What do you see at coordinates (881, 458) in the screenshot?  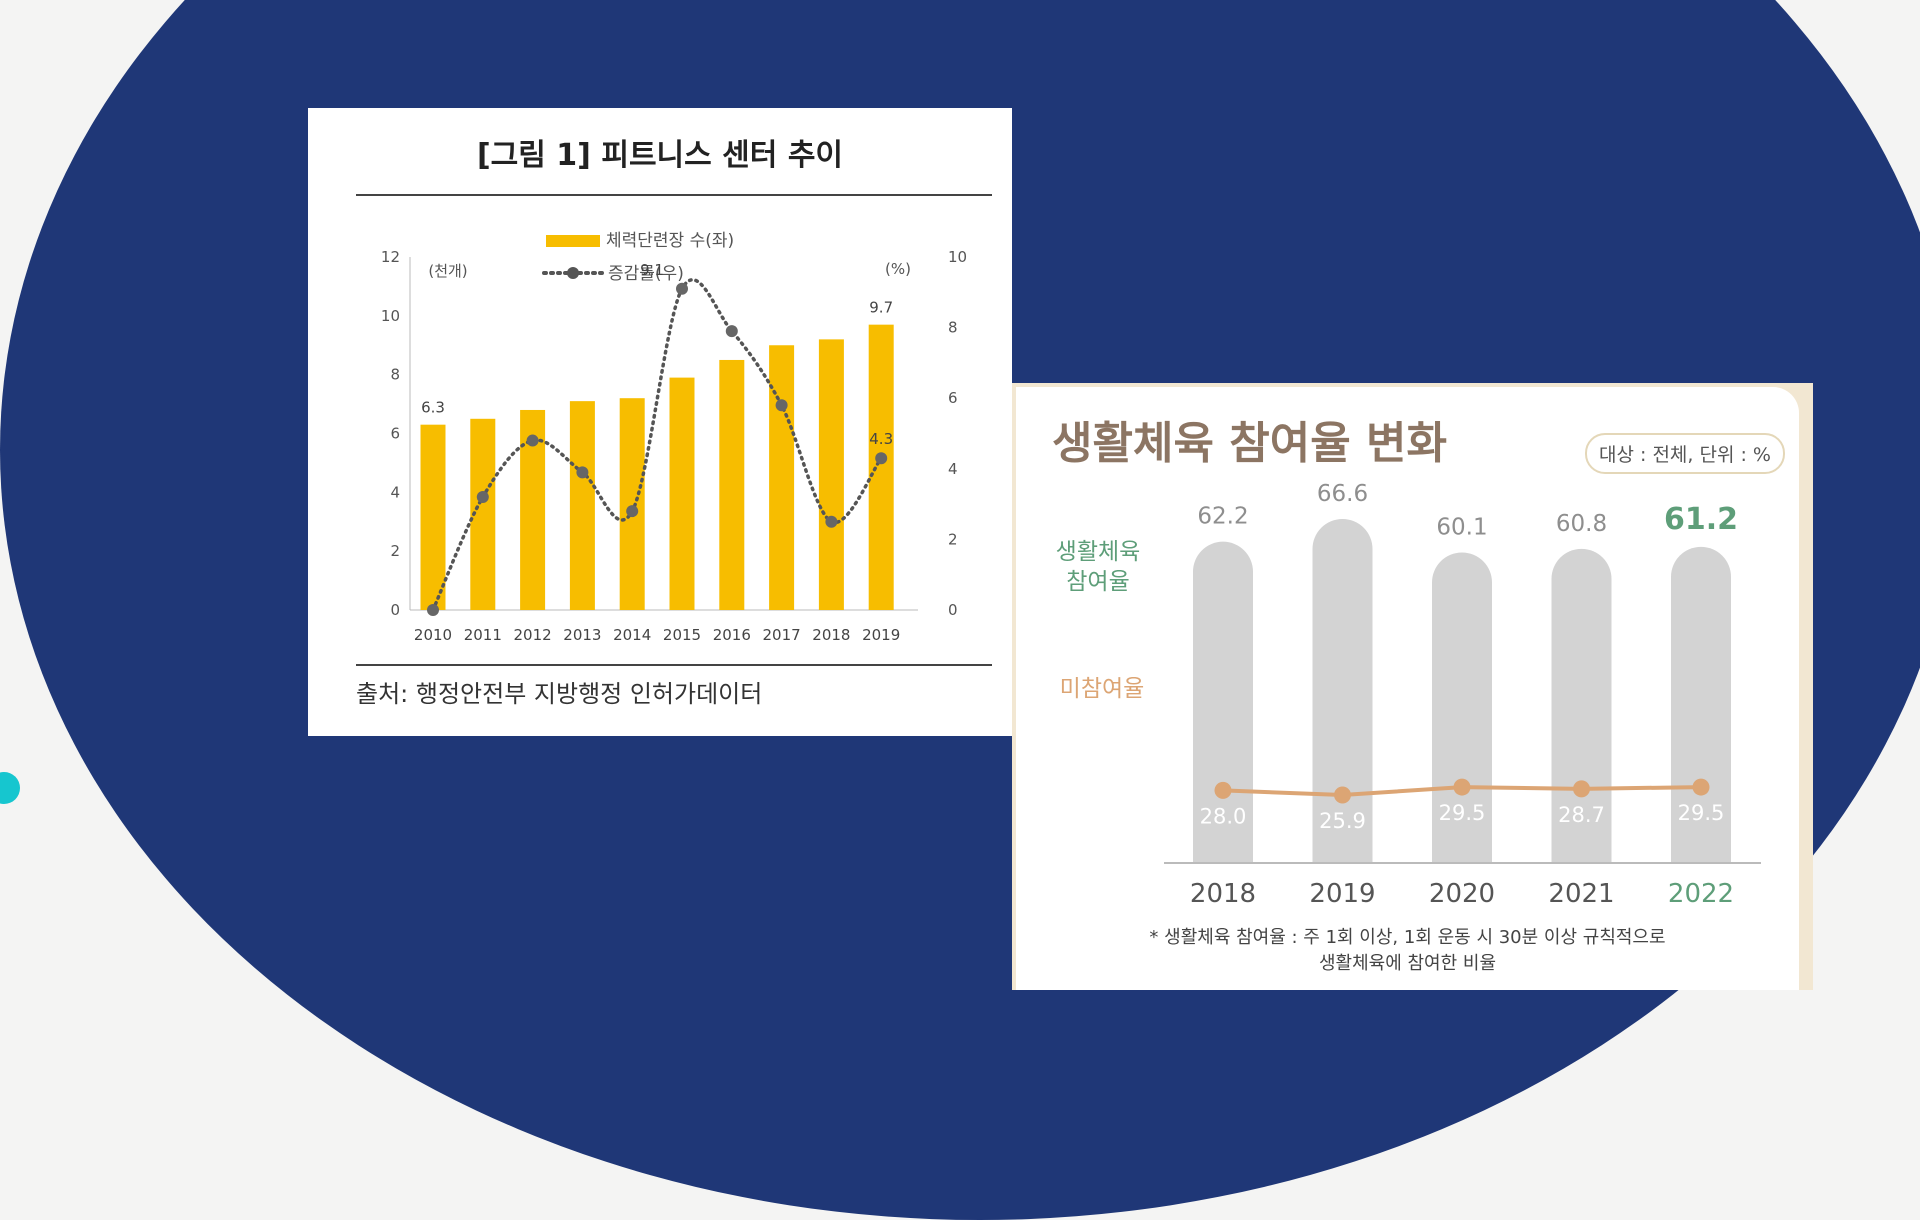 I see `growth-point-2019` at bounding box center [881, 458].